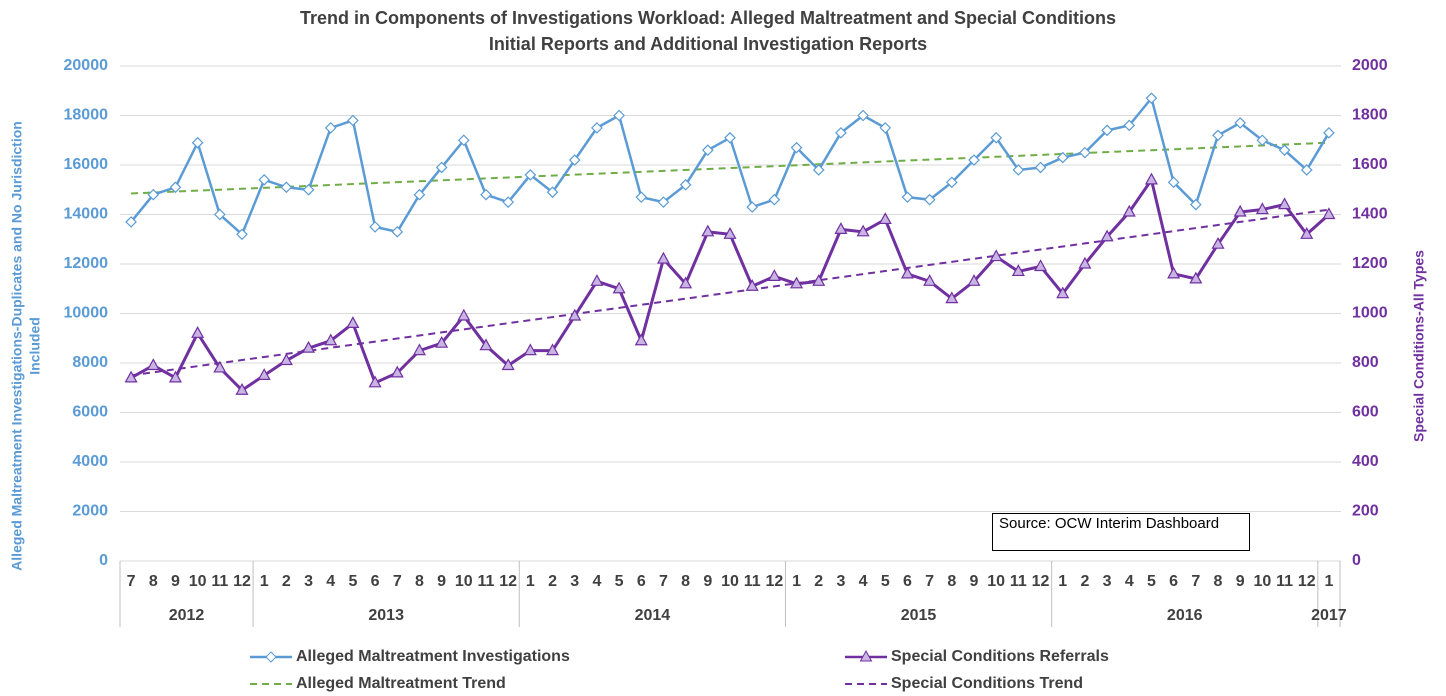  Describe the element at coordinates (103, 560) in the screenshot. I see `y-tick-label: 0` at that location.